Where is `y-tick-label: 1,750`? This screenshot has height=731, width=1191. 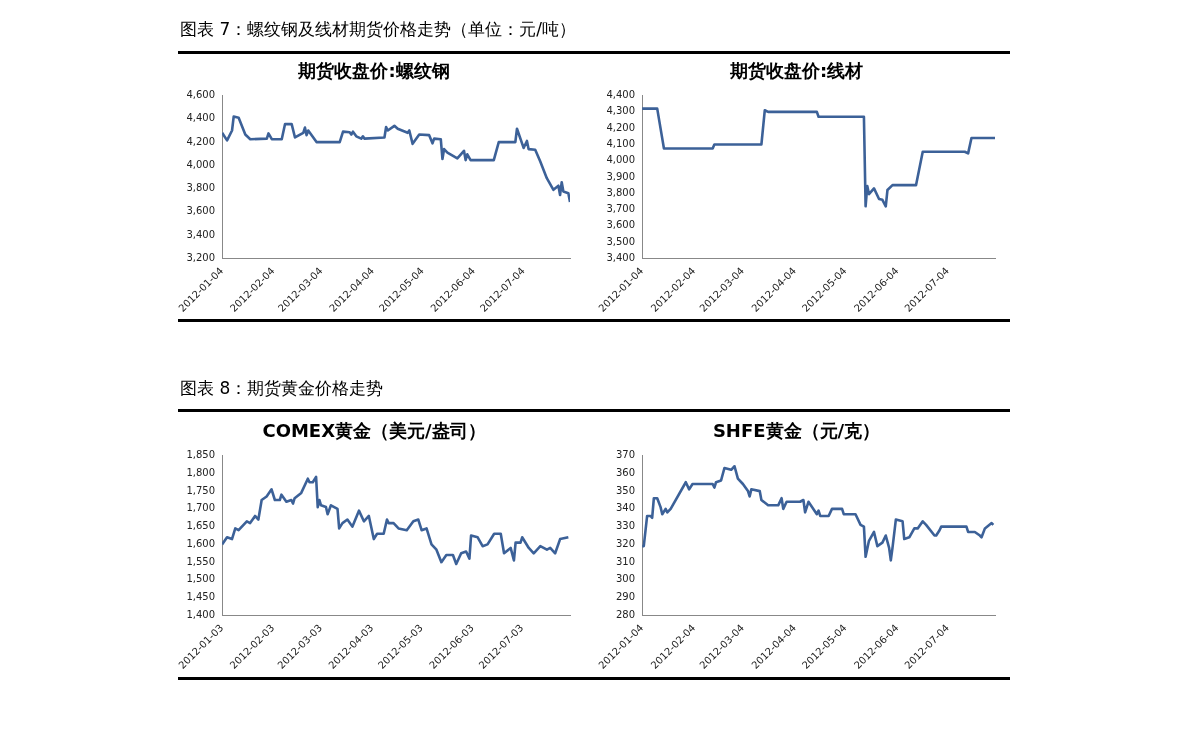 y-tick-label: 1,750 is located at coordinates (201, 490).